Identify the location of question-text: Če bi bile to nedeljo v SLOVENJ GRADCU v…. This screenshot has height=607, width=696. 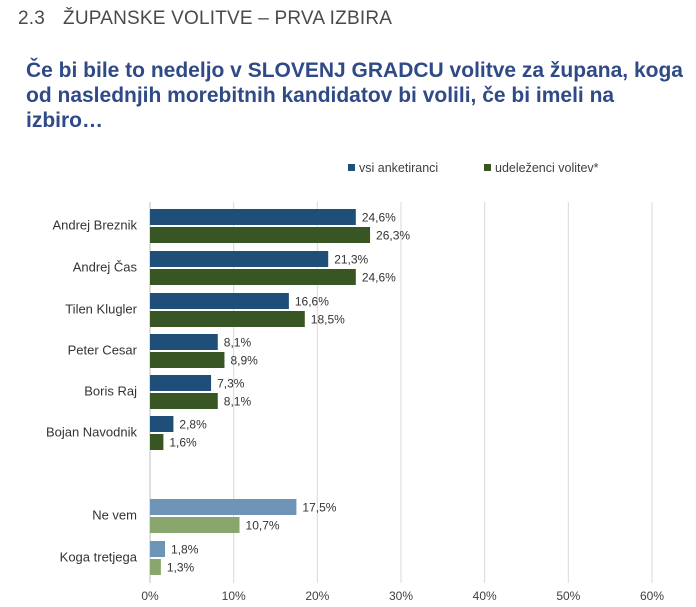
(354, 95).